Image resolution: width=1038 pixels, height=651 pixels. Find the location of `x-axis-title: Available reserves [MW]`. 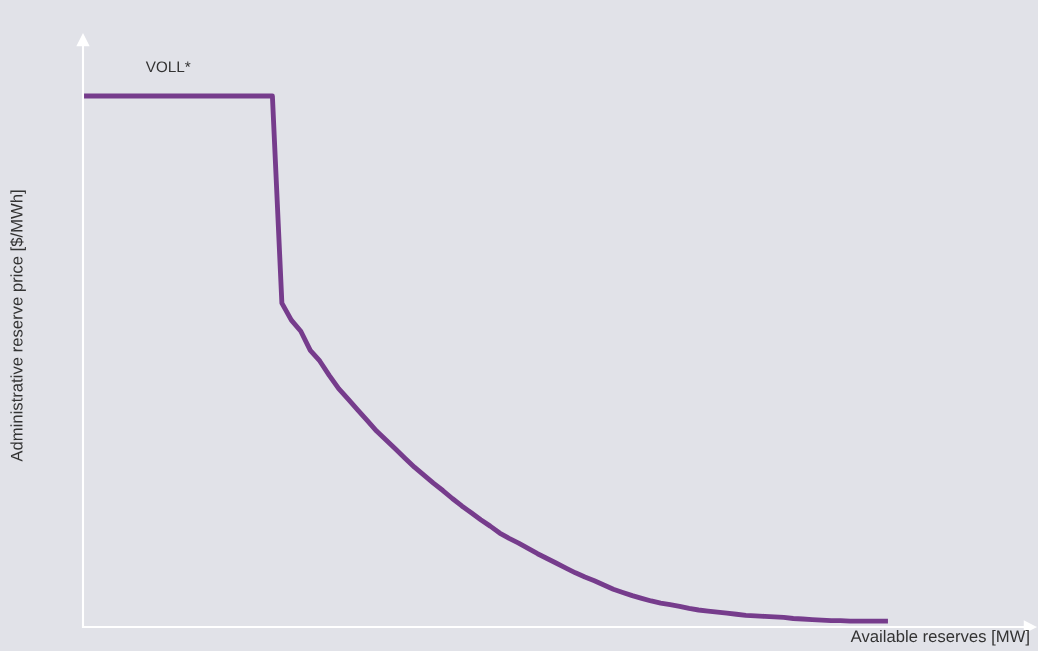

x-axis-title: Available reserves [MW] is located at coordinates (939, 637).